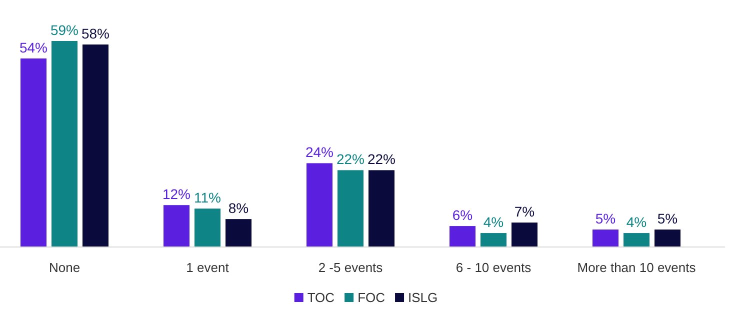 Image resolution: width=733 pixels, height=324 pixels. What do you see at coordinates (95, 33) in the screenshot?
I see `data-label: 58%` at bounding box center [95, 33].